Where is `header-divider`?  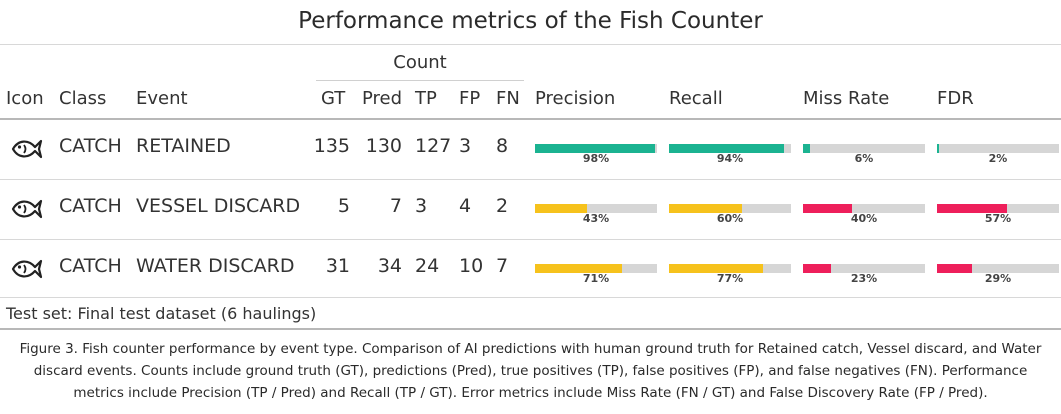 header-divider is located at coordinates (530, 119).